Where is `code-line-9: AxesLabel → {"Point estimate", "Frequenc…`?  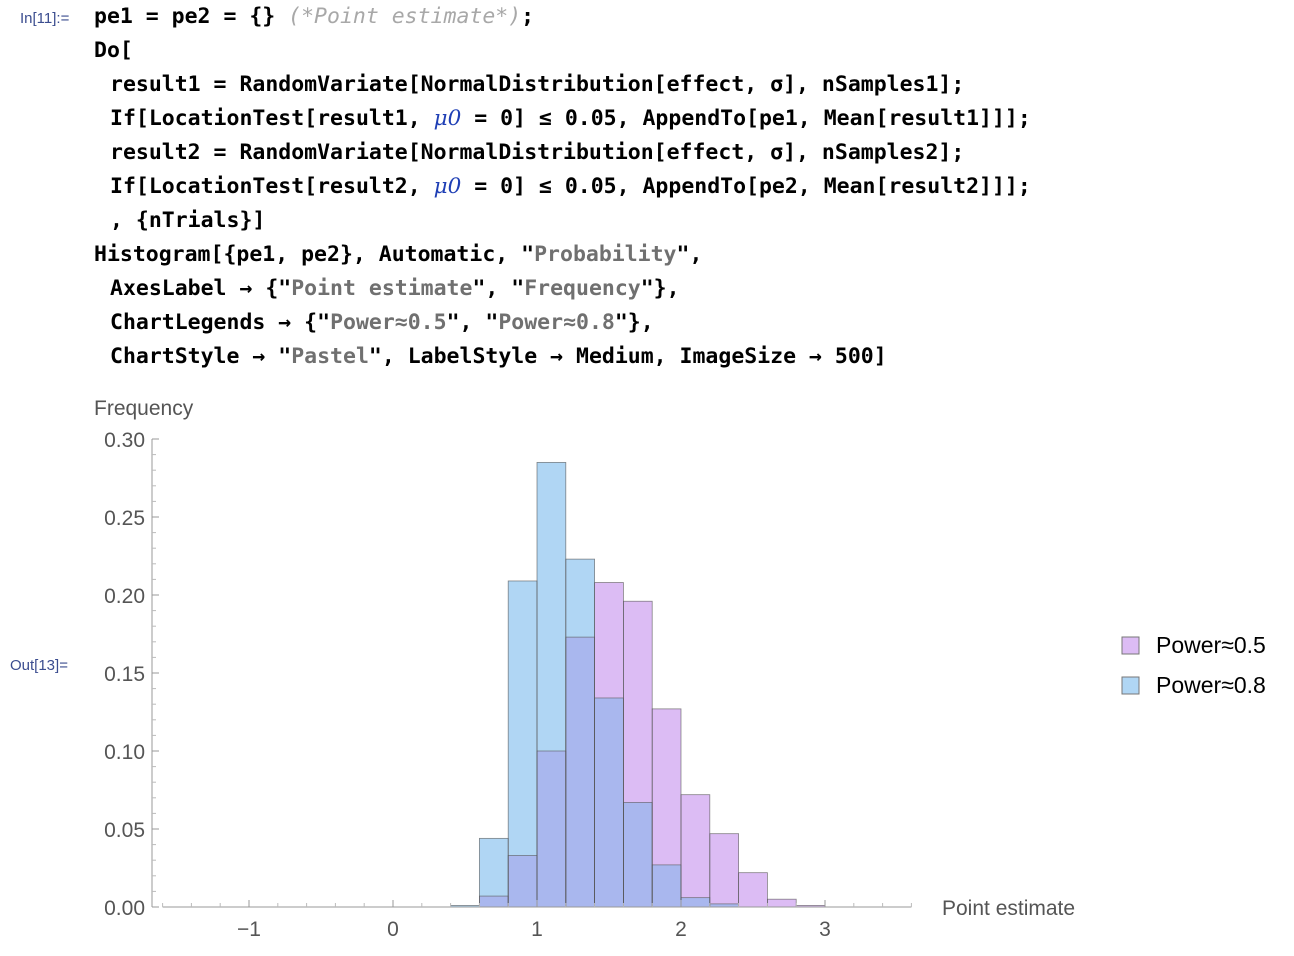
code-line-9: AxesLabel → {"Point estimate", "Frequenc… is located at coordinates (395, 288).